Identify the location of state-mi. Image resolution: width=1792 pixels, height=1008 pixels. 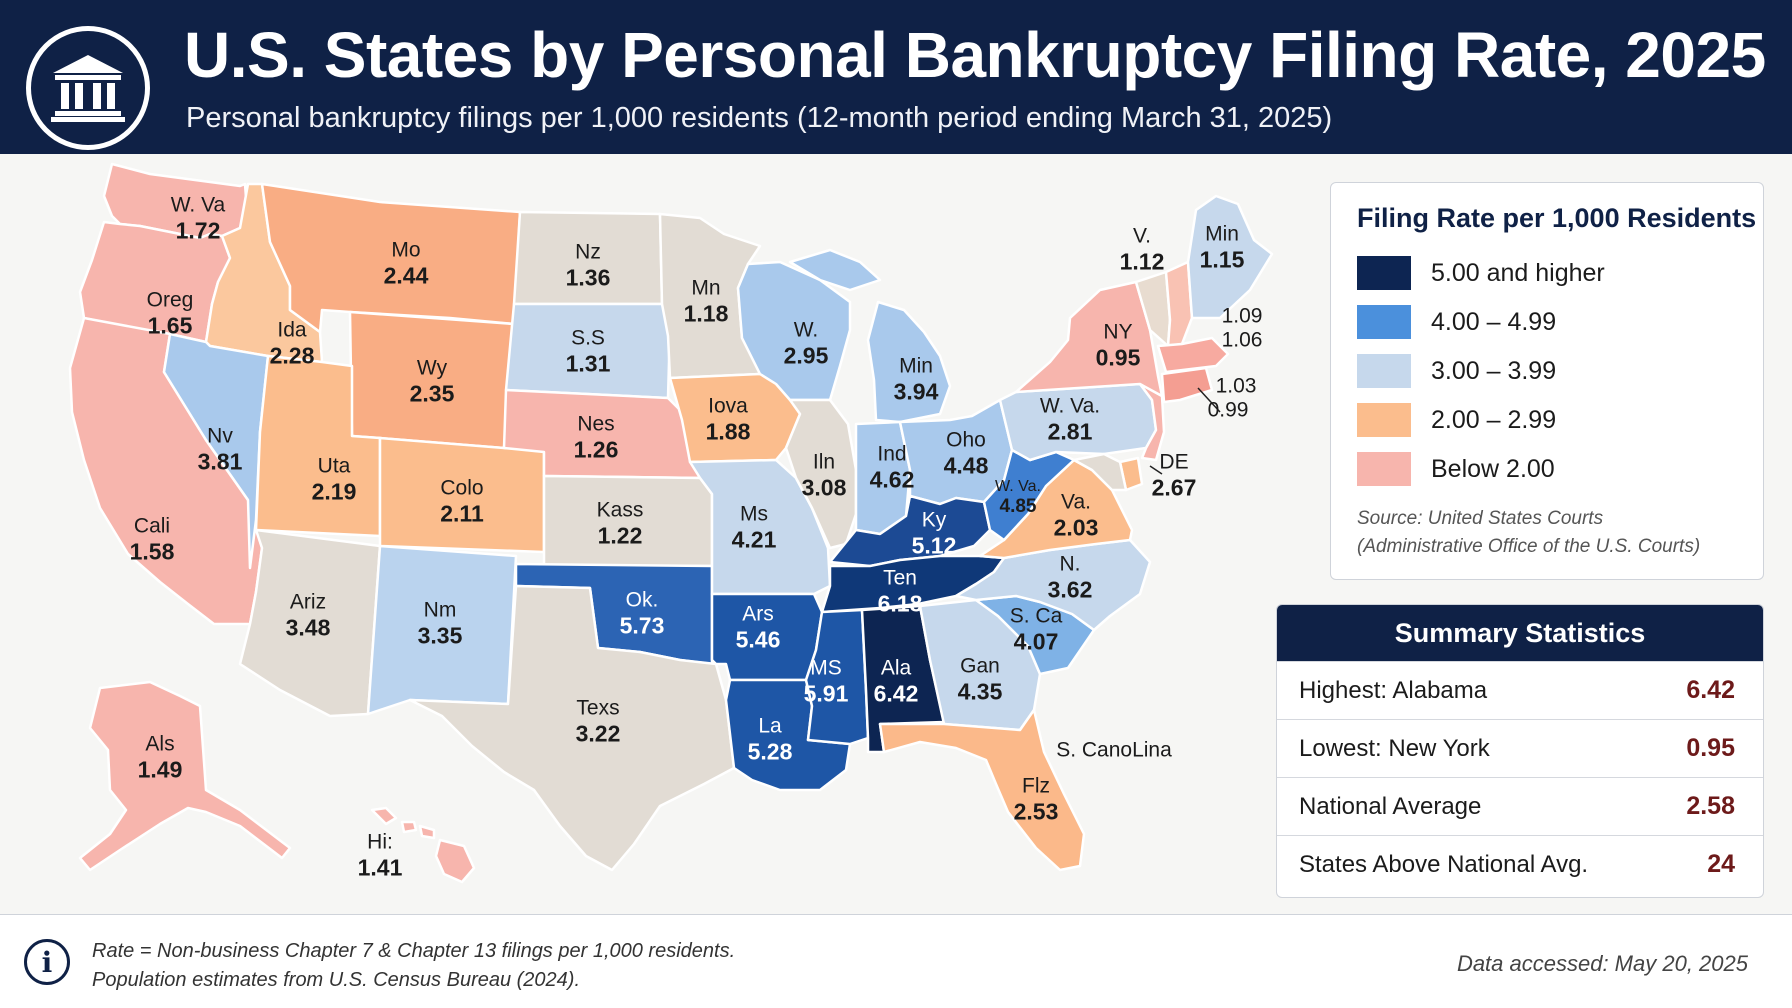
(870, 336).